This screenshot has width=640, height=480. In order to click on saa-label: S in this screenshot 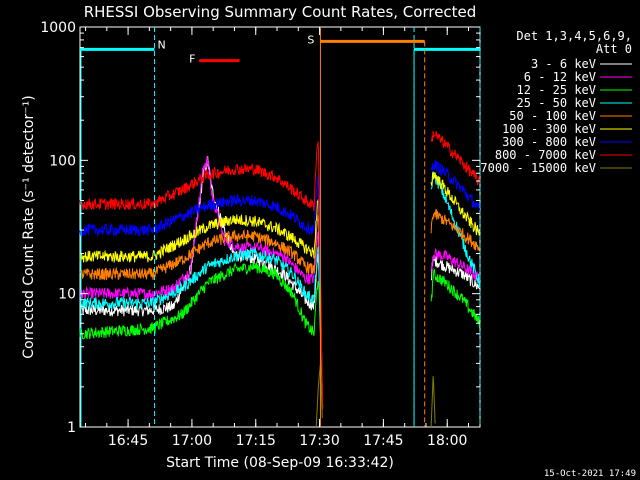, I will do `click(310, 39)`.